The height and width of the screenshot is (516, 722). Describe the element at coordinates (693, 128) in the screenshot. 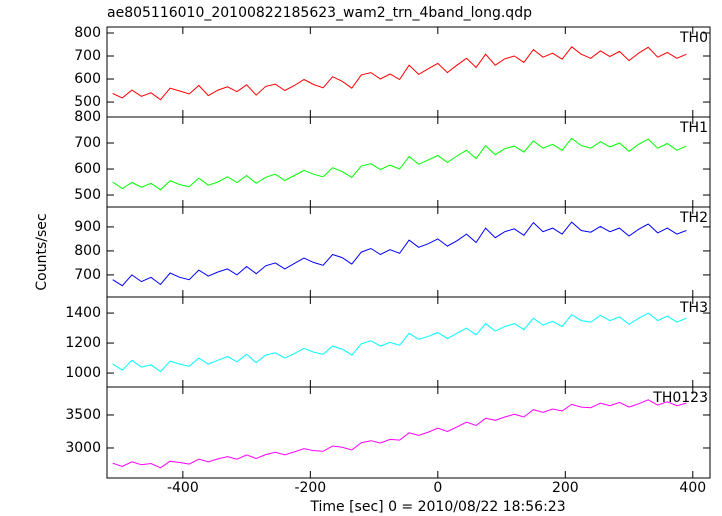

I see `series-label: TH1` at that location.